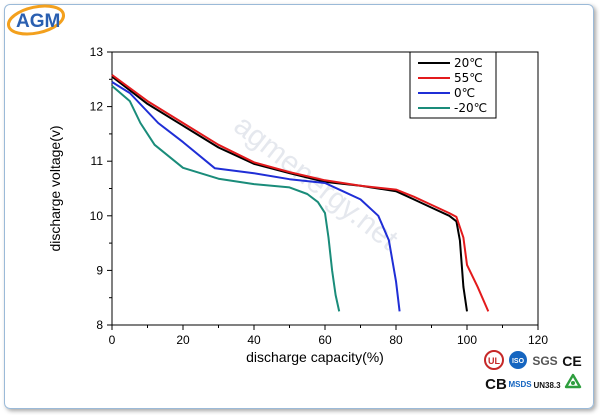  I want to click on y-tick-label: 11, so click(97, 161).